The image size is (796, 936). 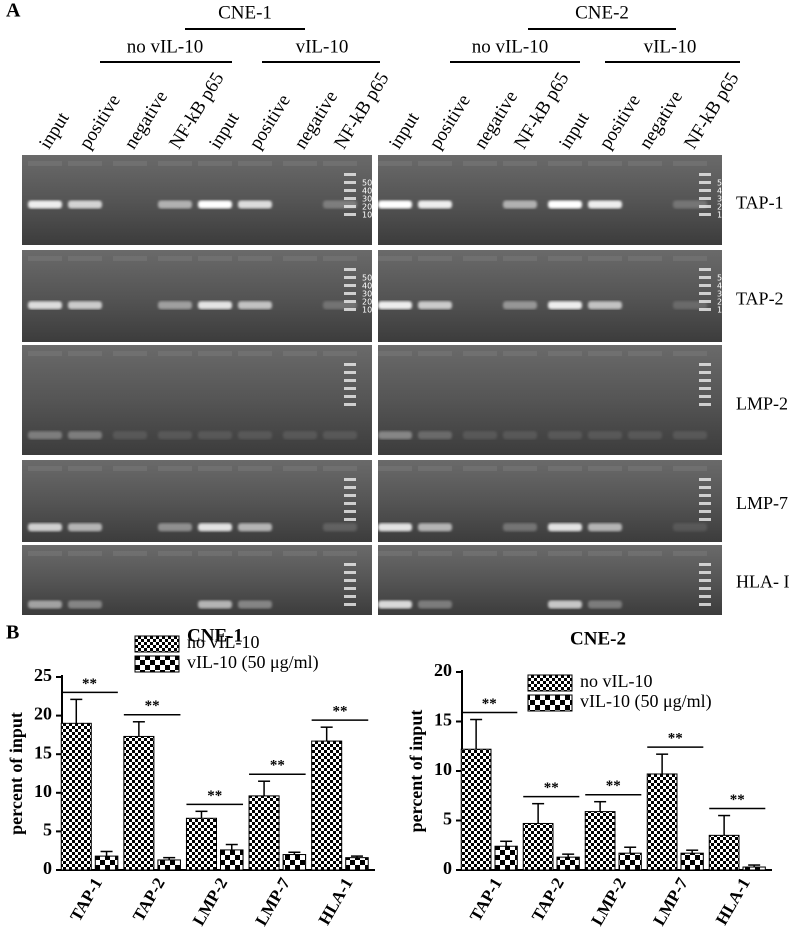 I want to click on group-label: CNE-1, so click(x=245, y=12).